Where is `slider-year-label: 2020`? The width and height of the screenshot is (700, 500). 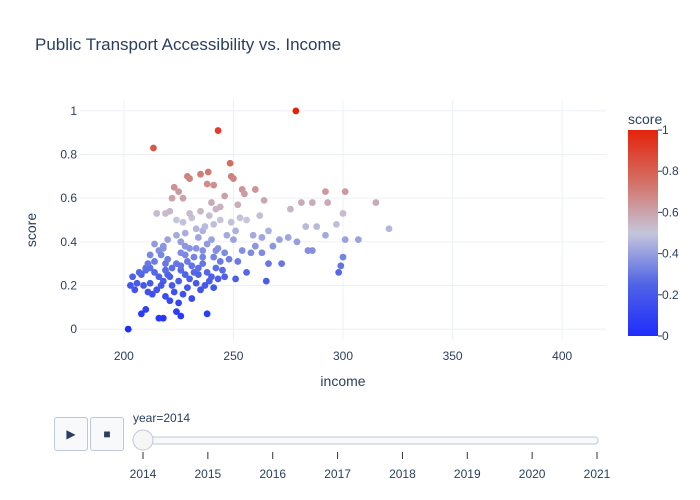
slider-year-label: 2020 is located at coordinates (532, 474).